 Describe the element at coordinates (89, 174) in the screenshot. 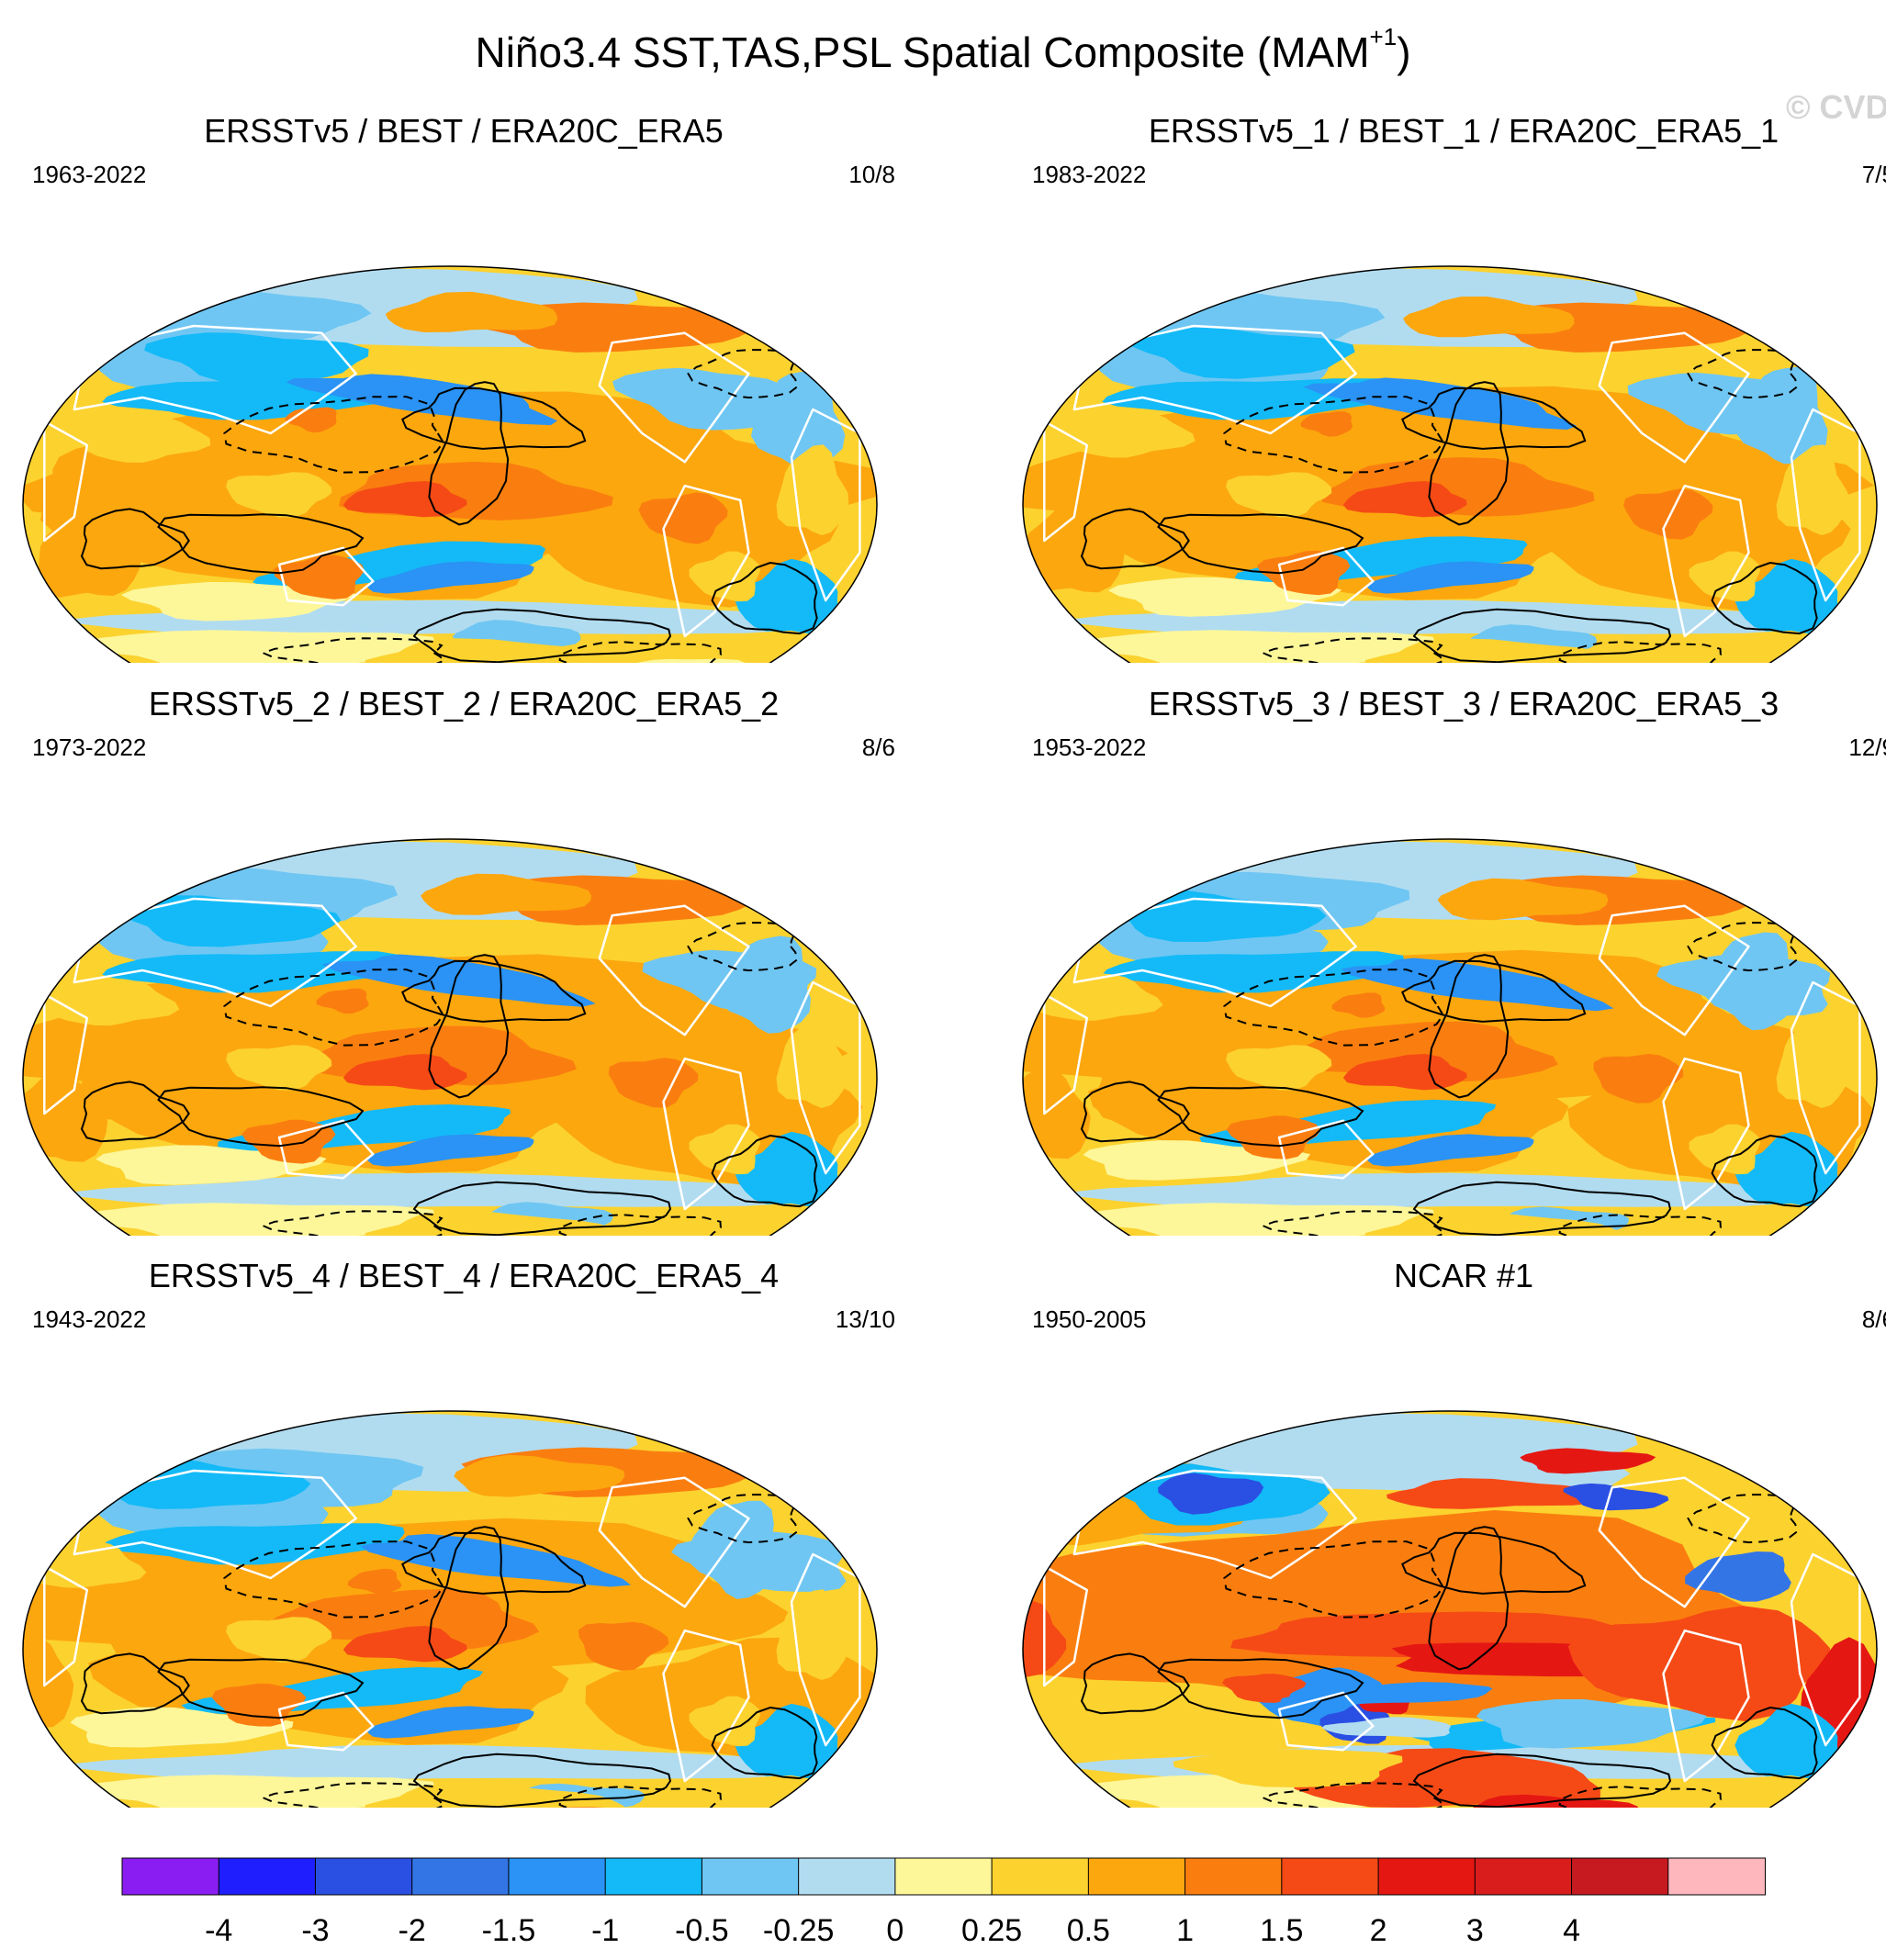

I see `panel-period: 1963-2022` at that location.